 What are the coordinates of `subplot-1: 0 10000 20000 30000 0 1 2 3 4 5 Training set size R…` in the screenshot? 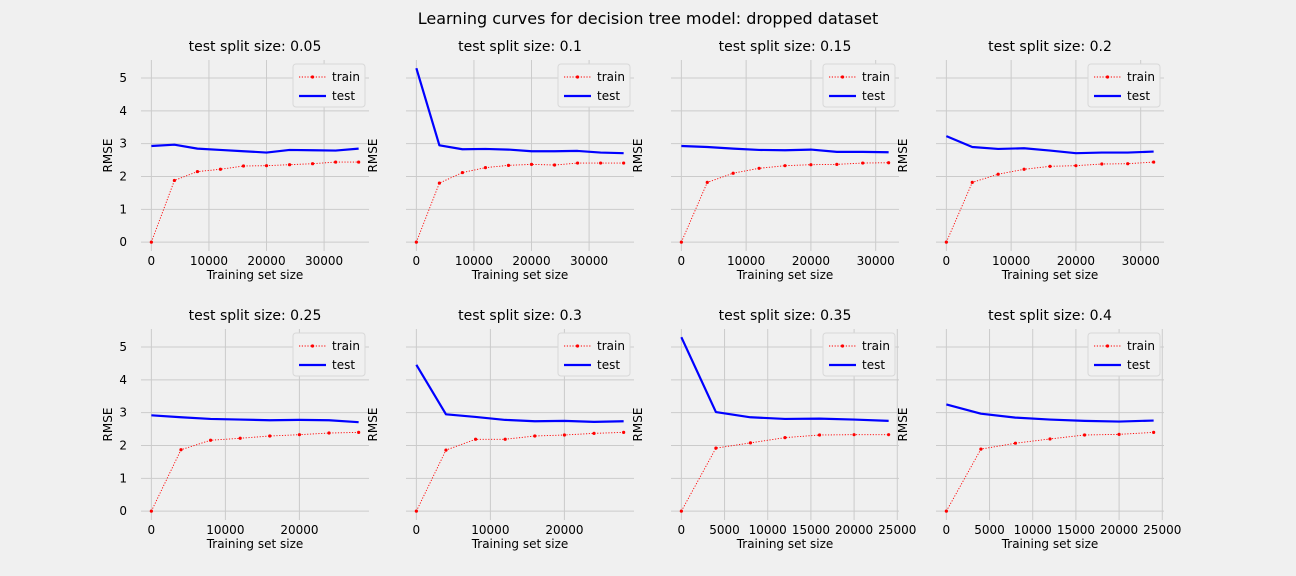 It's located at (235, 160).